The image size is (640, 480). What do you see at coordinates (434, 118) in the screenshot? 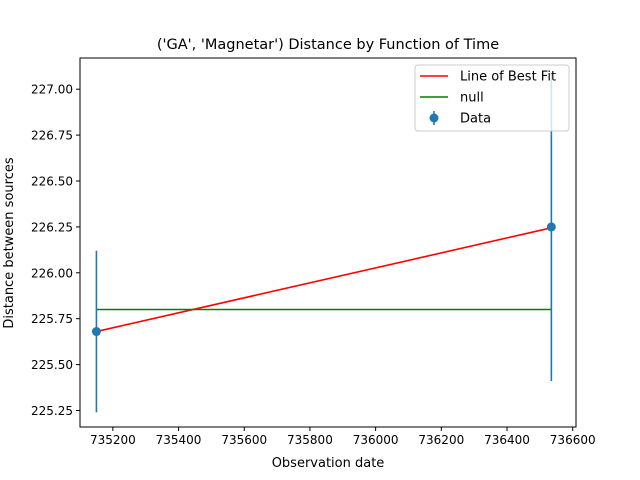
I see `legend-swatch-data-marker` at bounding box center [434, 118].